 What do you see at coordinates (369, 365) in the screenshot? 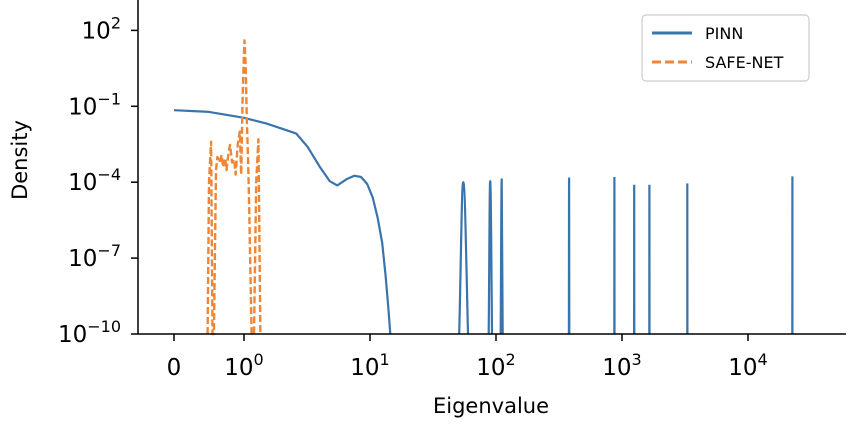
I see `x-tick-label: 10¹` at bounding box center [369, 365].